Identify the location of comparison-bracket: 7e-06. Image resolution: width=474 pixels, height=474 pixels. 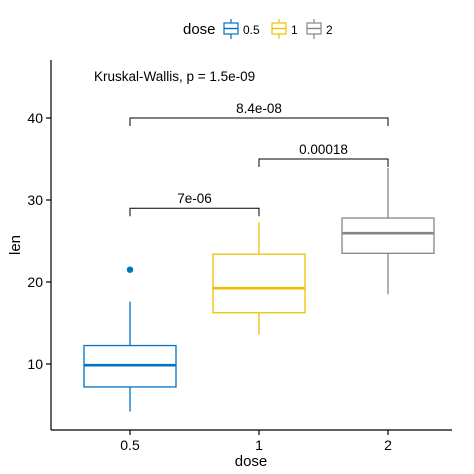
(194, 204).